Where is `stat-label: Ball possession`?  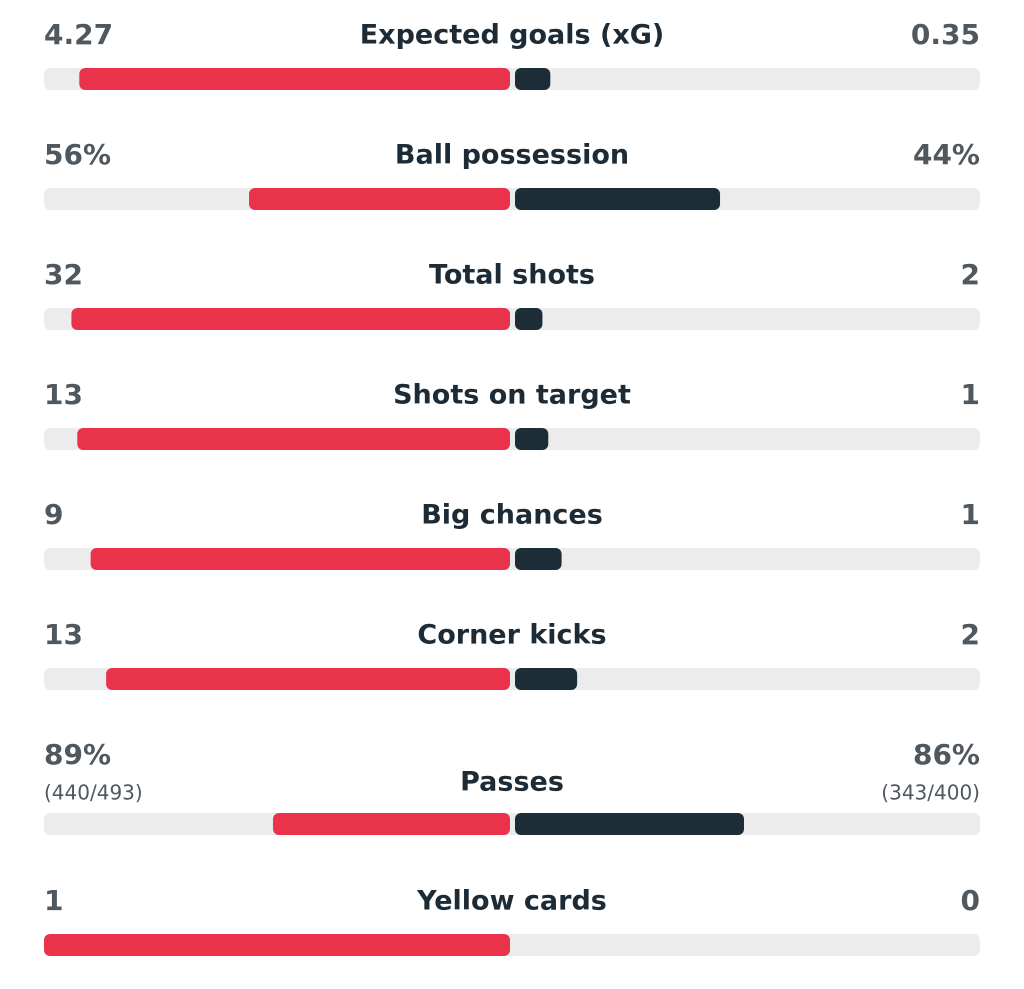
stat-label: Ball possession is located at coordinates (512, 155).